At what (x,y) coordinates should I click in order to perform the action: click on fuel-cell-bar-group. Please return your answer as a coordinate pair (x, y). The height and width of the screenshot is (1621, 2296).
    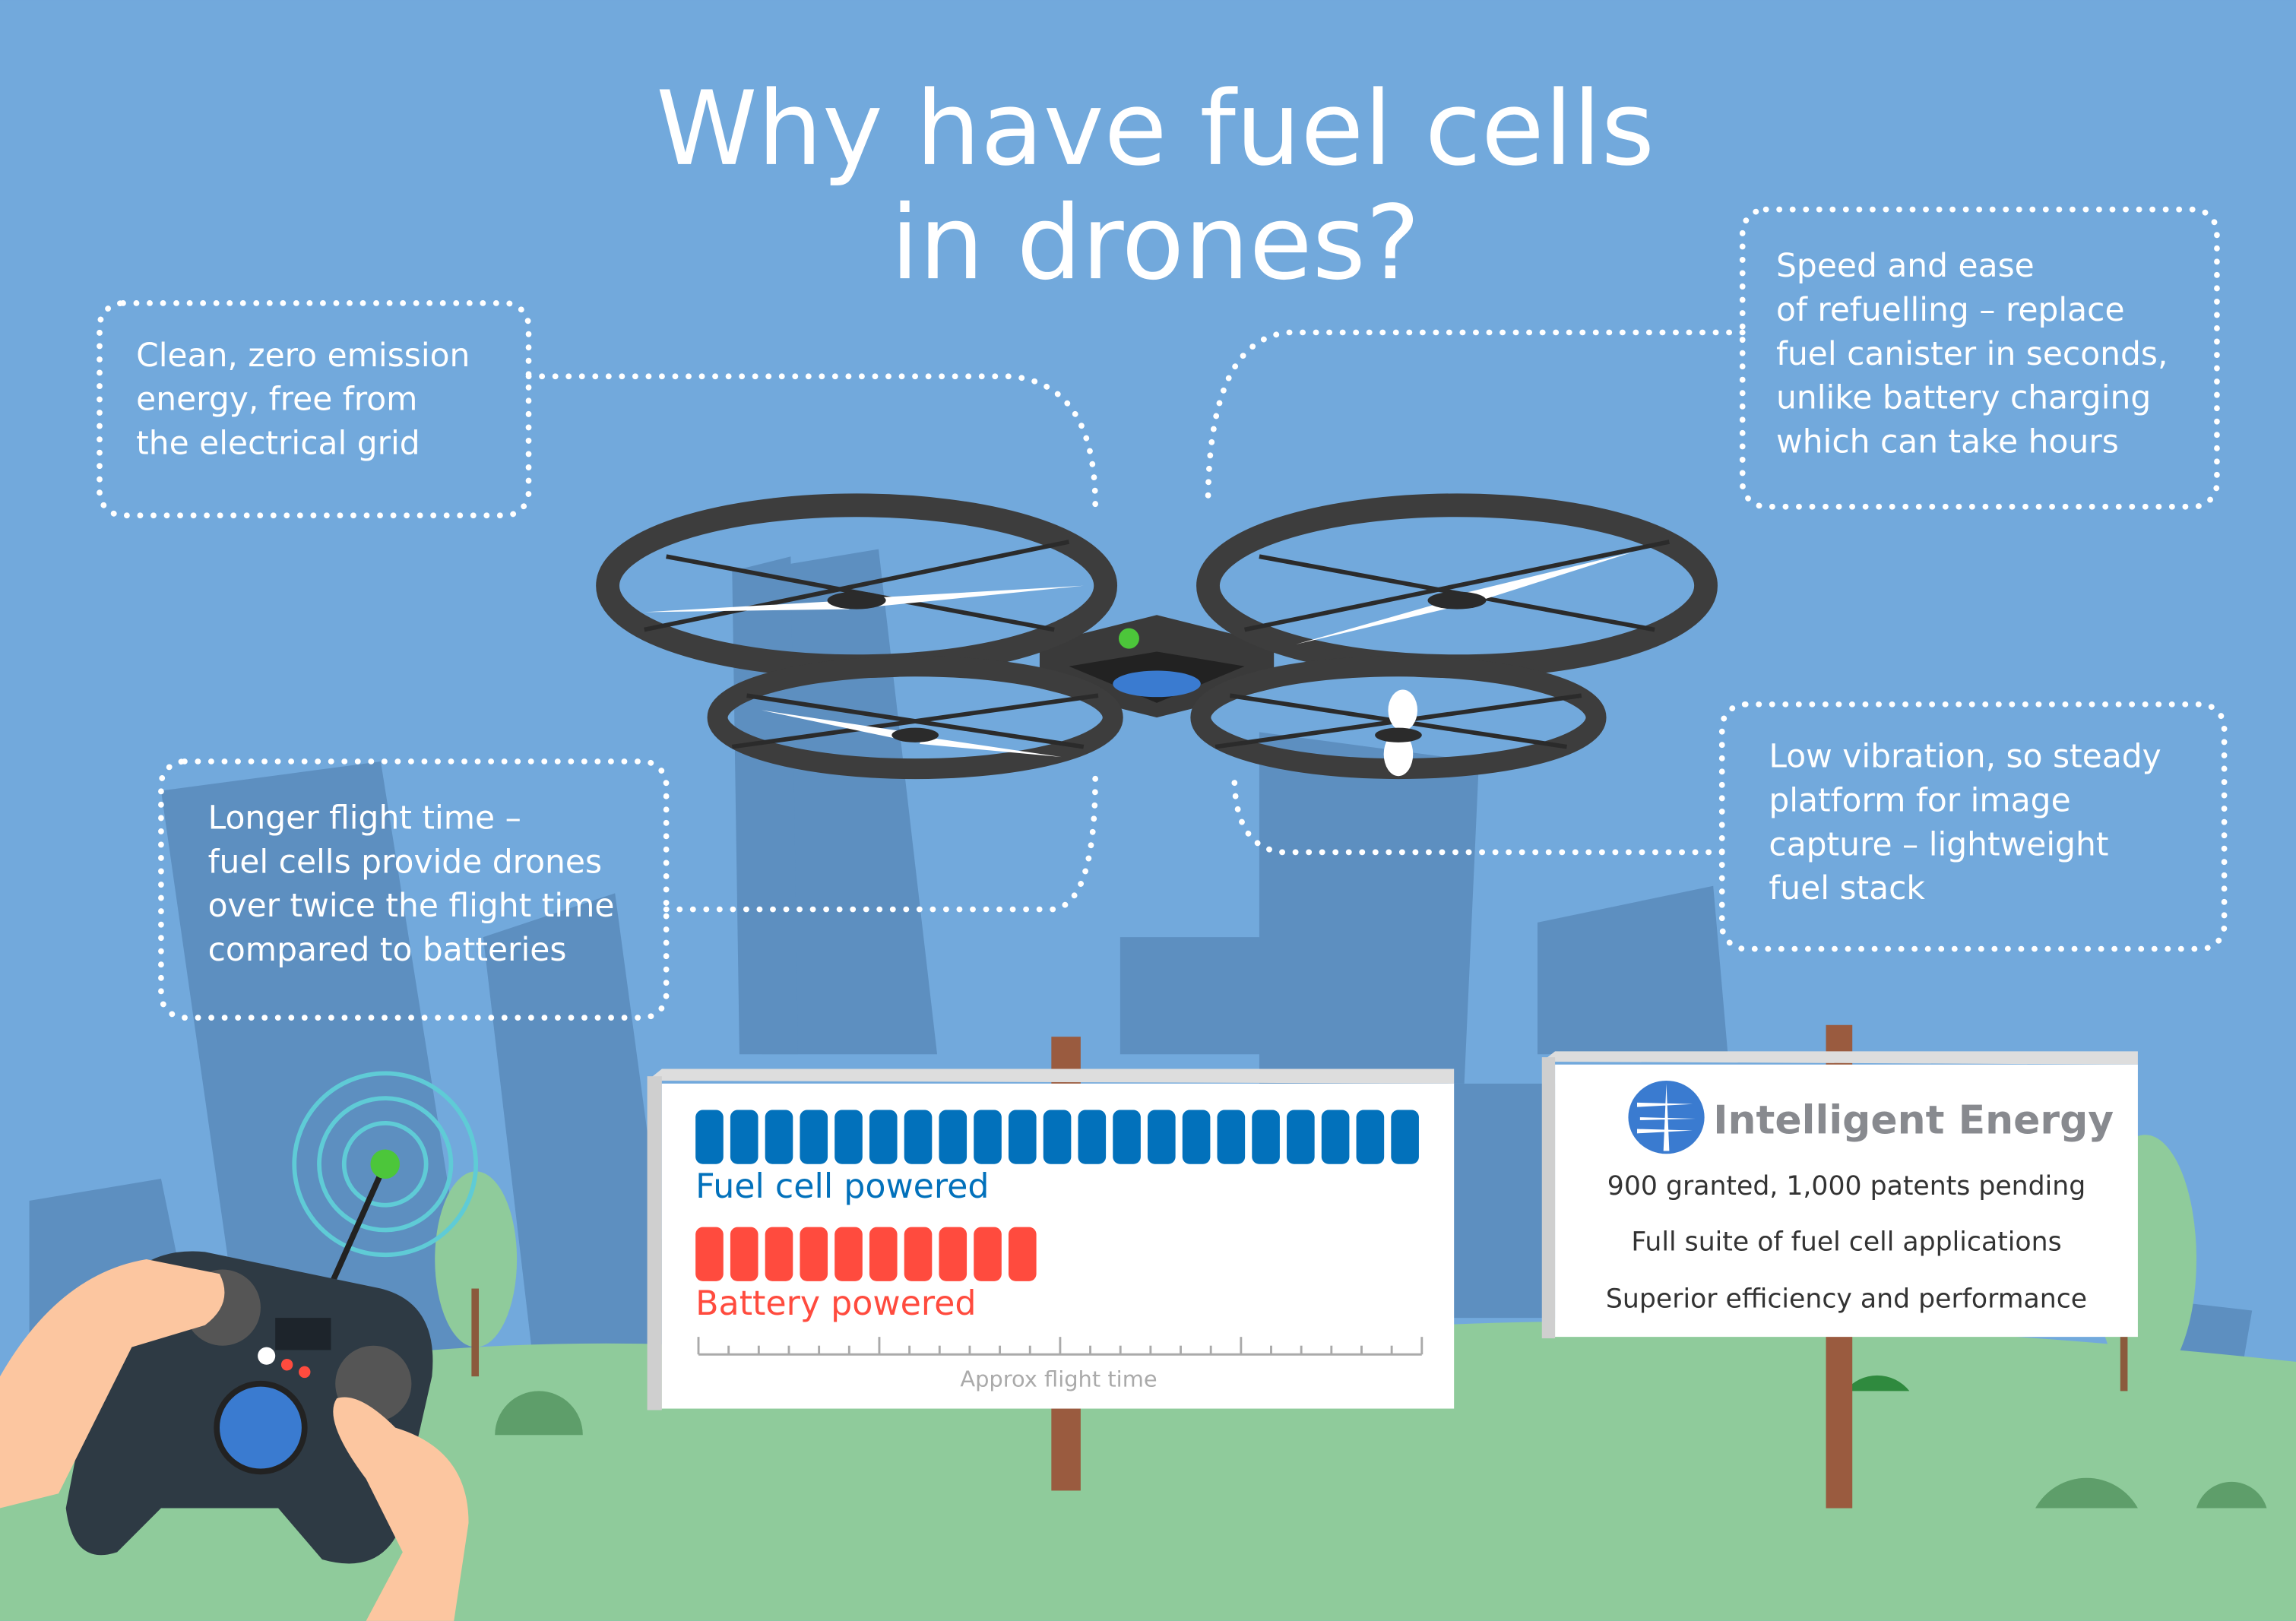
    Looking at the image, I should click on (1057, 1137).